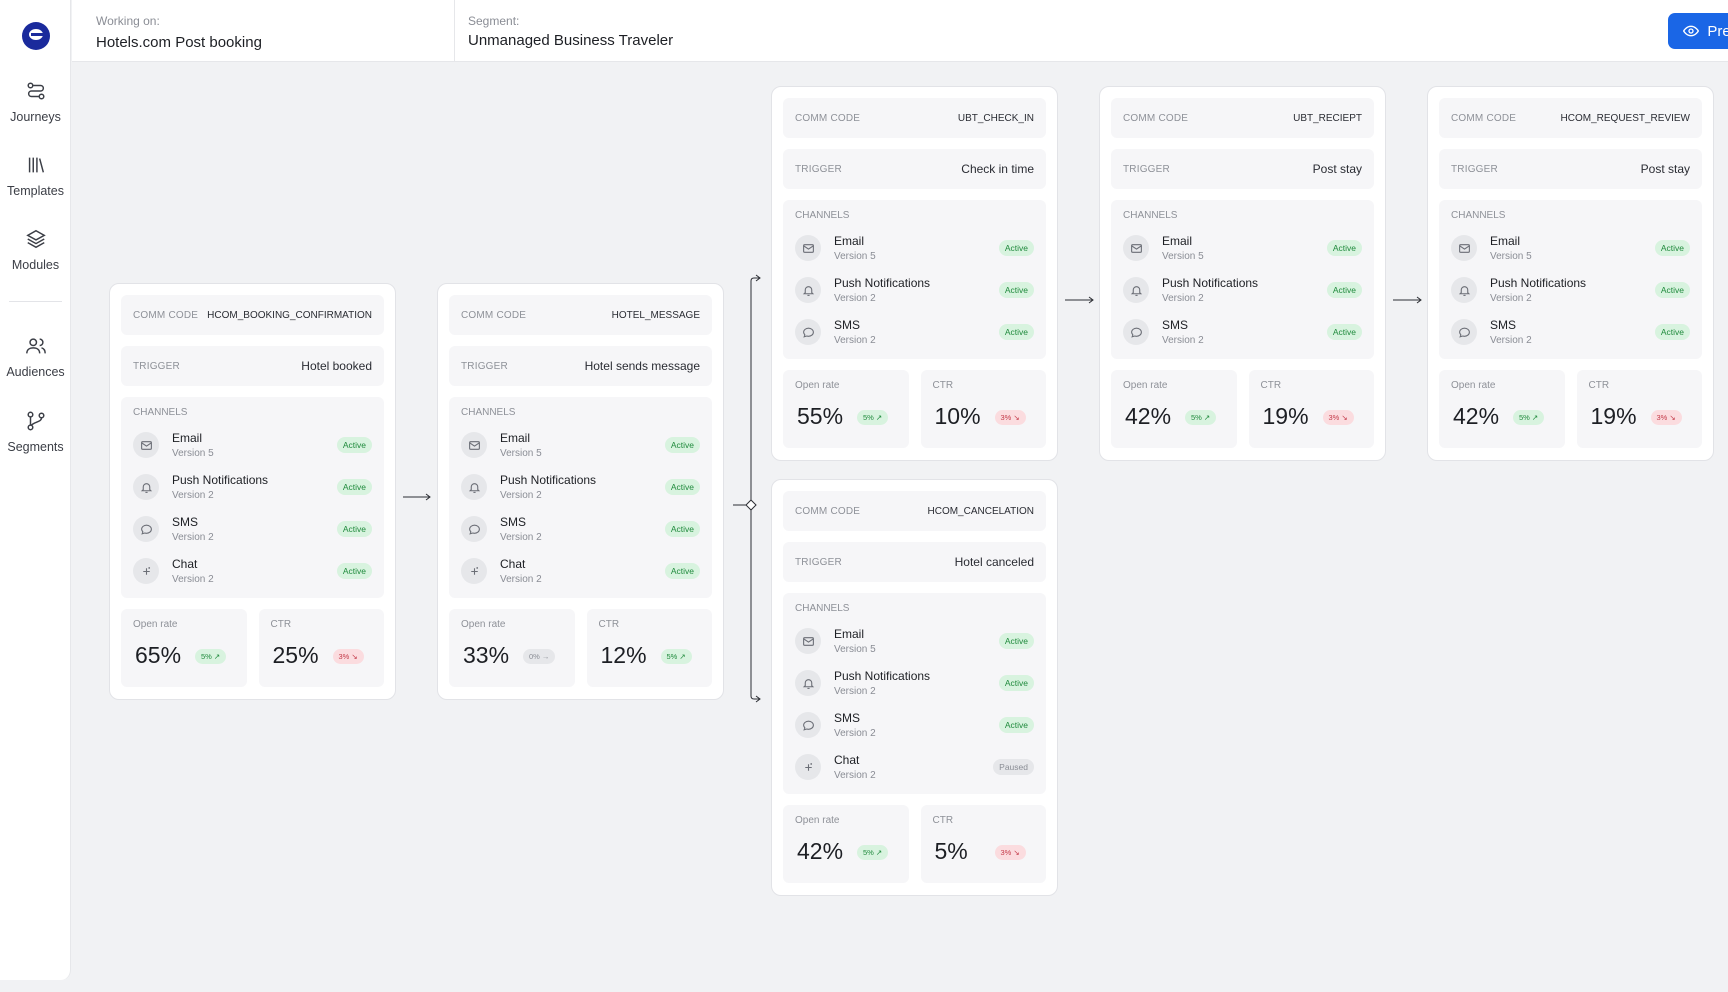 The image size is (1728, 992). I want to click on app-logo, so click(36, 36).